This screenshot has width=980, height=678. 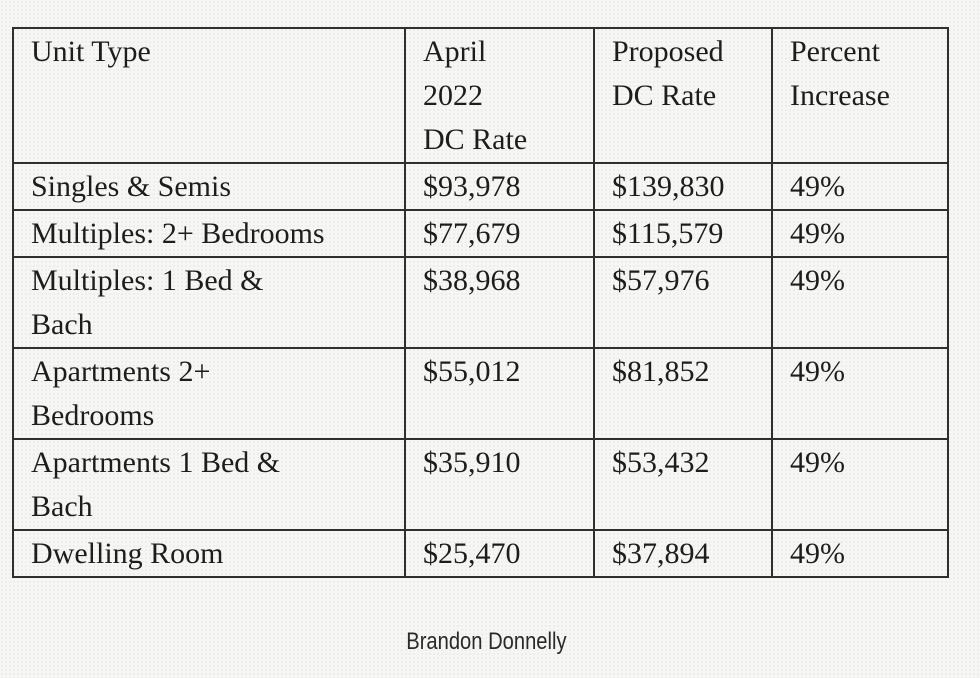 I want to click on header-cell-april-2022-dc-rate: April 2022 DC Rate, so click(x=499, y=95).